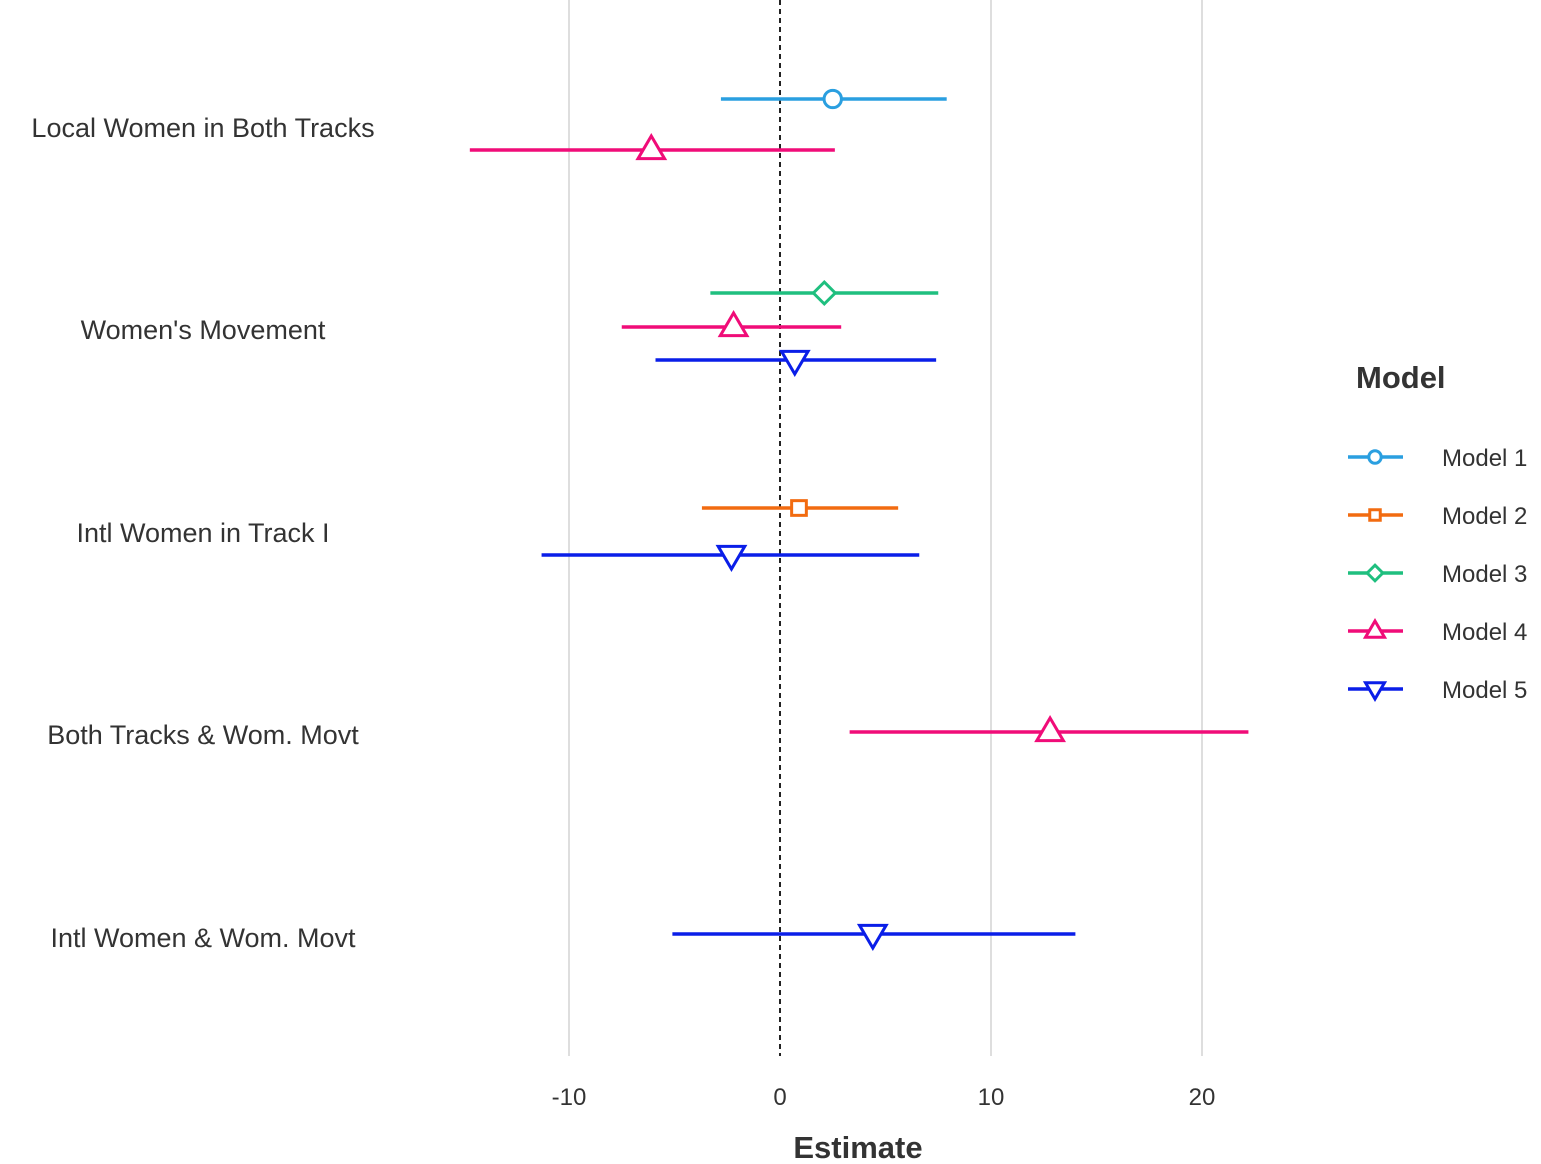  What do you see at coordinates (1202, 1097) in the screenshot?
I see `x-tick-label: 20` at bounding box center [1202, 1097].